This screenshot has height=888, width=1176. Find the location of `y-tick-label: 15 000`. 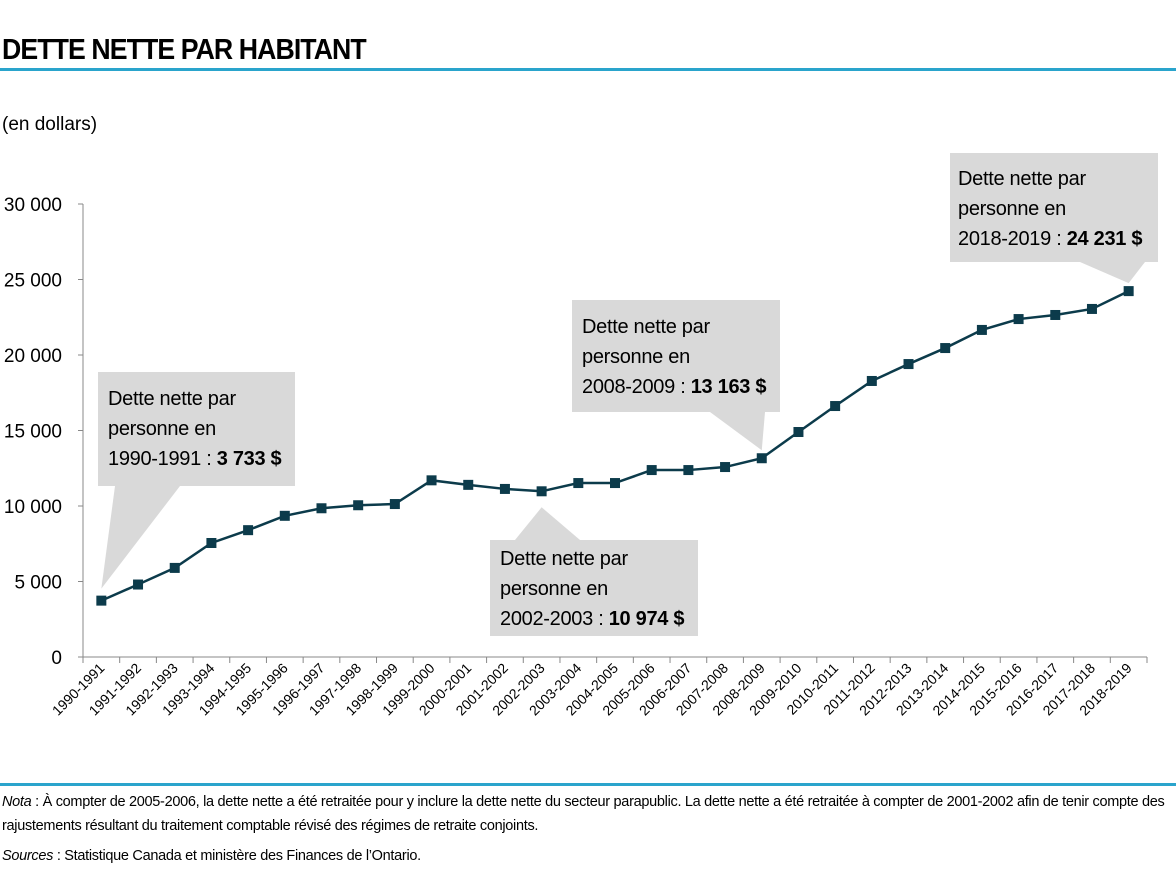

y-tick-label: 15 000 is located at coordinates (33, 432).